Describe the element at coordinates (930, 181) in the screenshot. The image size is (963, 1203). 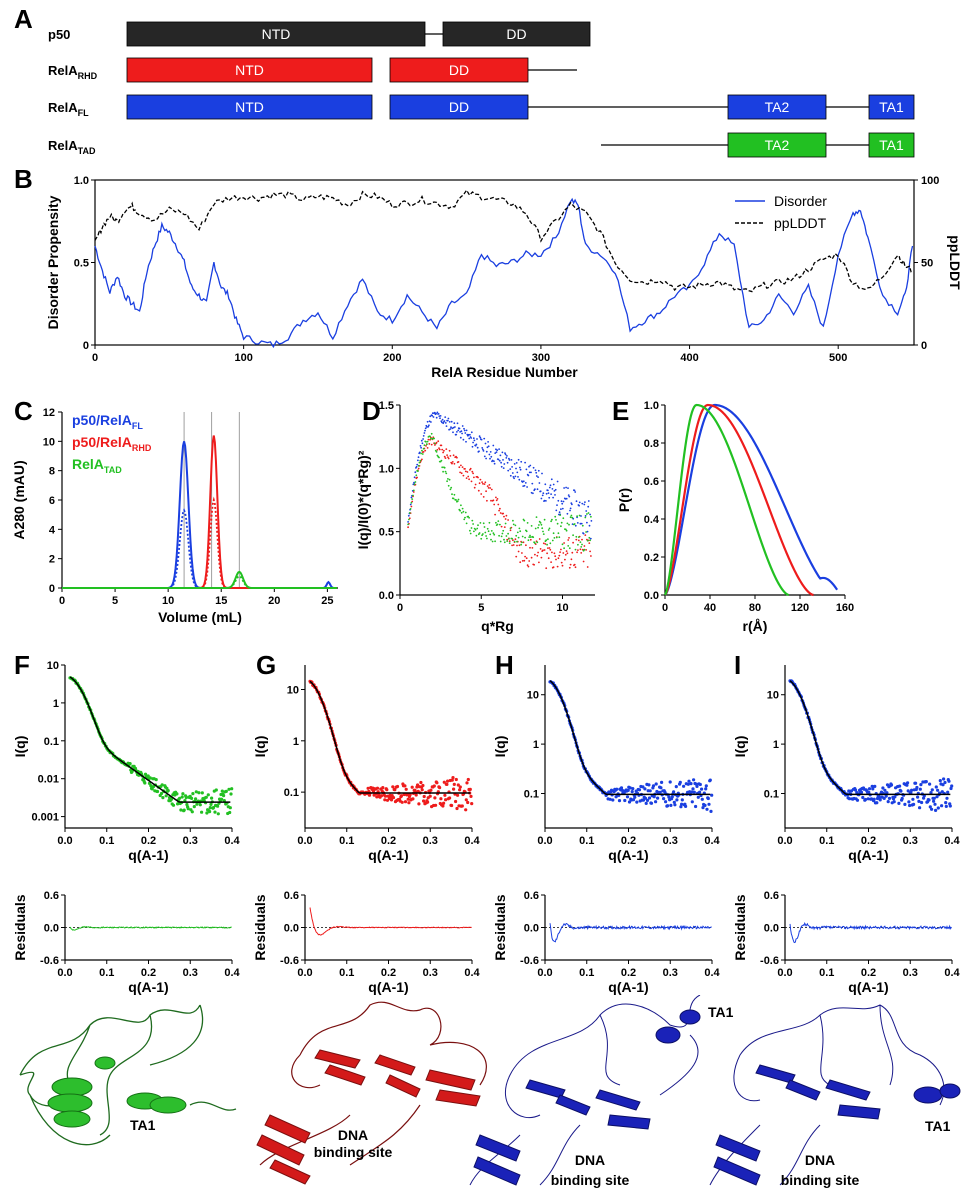
I see `y2-tick-label: 100` at that location.